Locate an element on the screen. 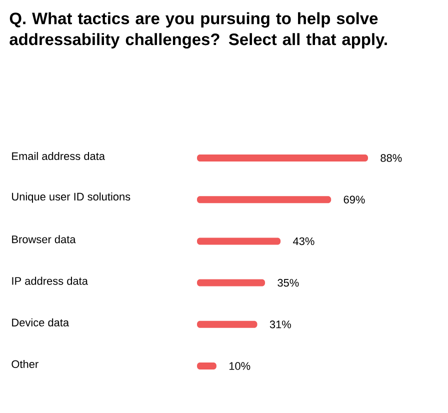  y-tick-label: Browser data is located at coordinates (44, 239).